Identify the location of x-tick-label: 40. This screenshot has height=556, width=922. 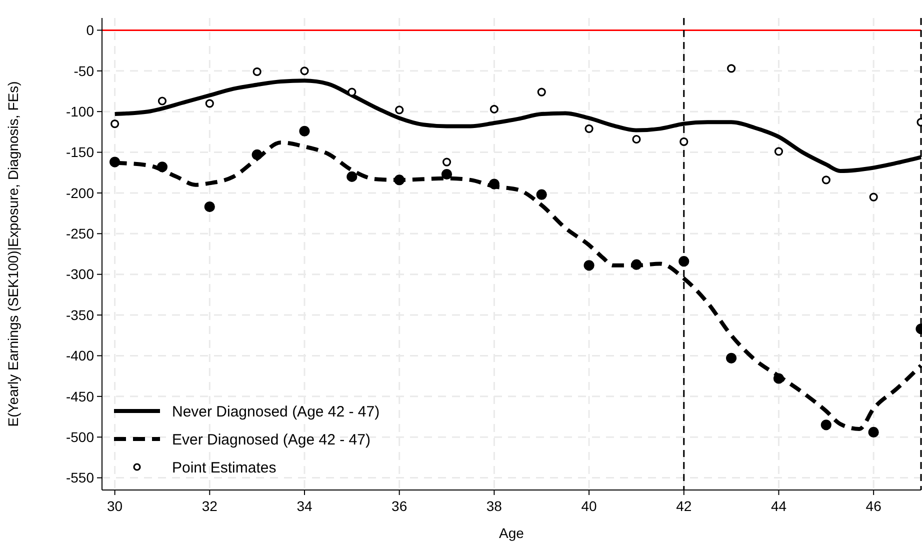
(589, 506).